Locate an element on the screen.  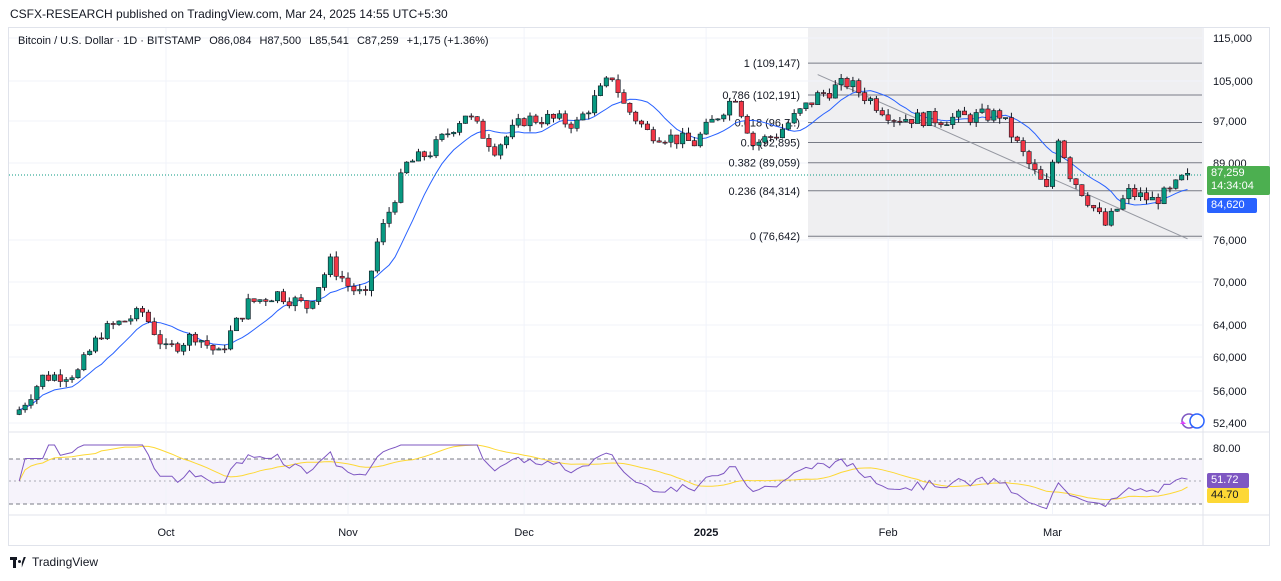
price-axis-label: 115,000 is located at coordinates (1232, 39).